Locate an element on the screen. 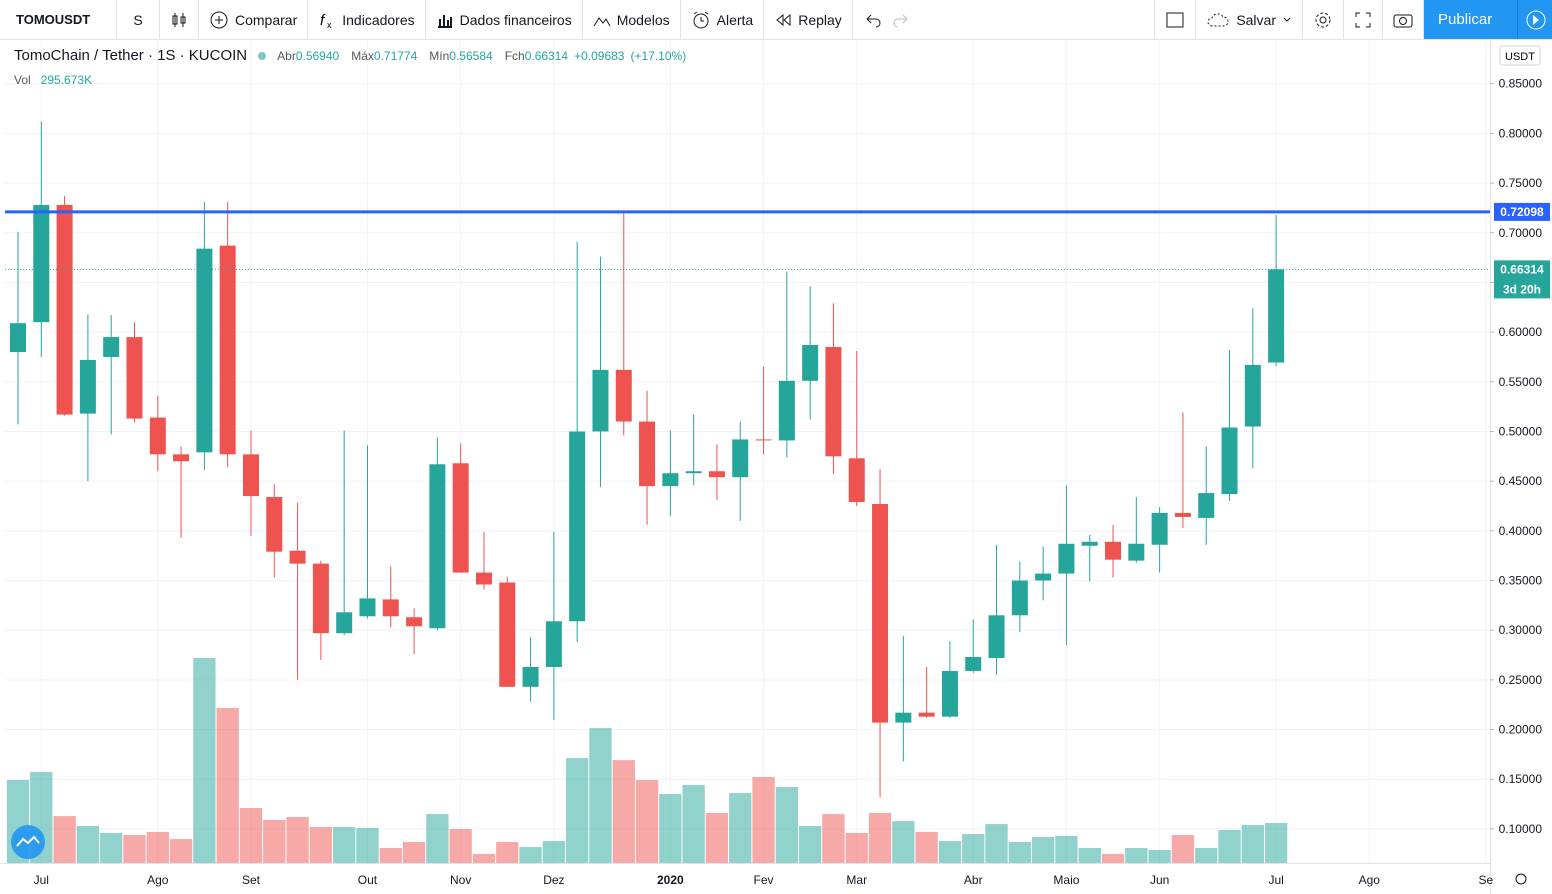 This screenshot has width=1552, height=894. x-tick-label: 2020 is located at coordinates (670, 880).